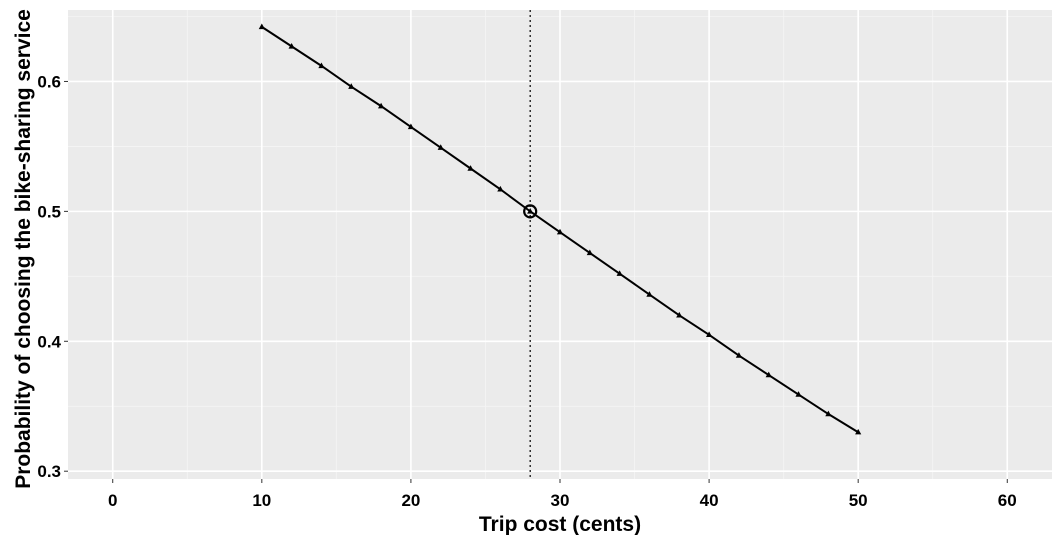 The height and width of the screenshot is (535, 1057). I want to click on x-tick-label: 60, so click(1007, 500).